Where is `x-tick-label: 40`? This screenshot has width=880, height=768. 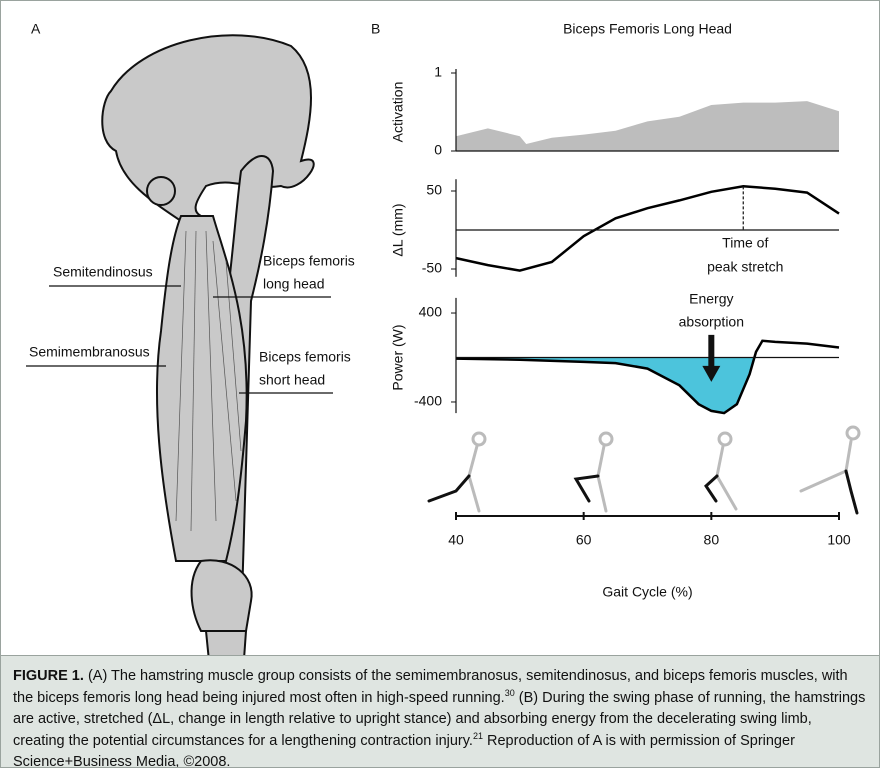 x-tick-label: 40 is located at coordinates (456, 540).